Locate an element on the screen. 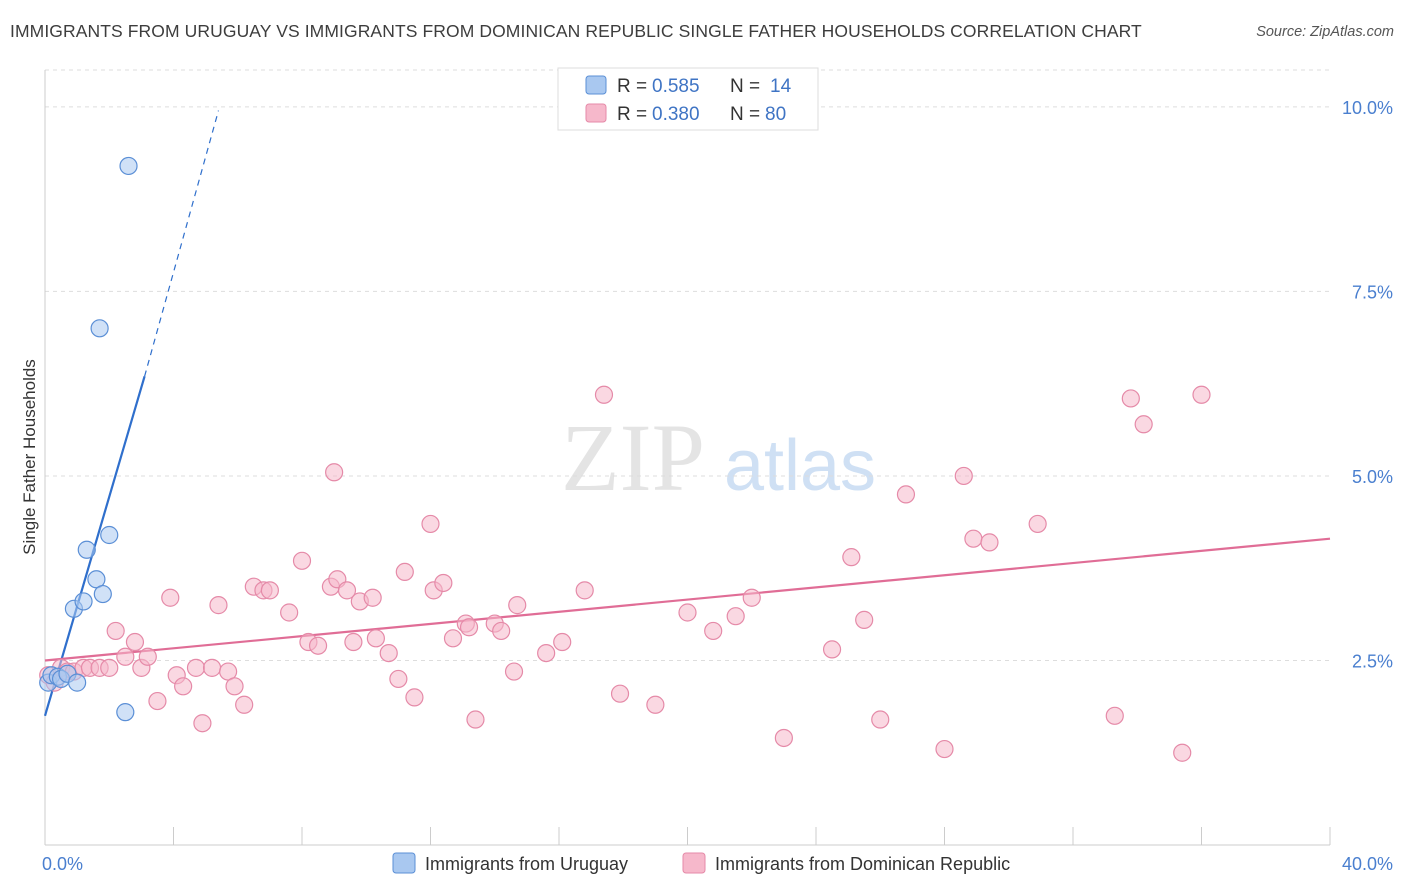 The width and height of the screenshot is (1406, 892). watermark-zip: ZIP is located at coordinates (633, 457).